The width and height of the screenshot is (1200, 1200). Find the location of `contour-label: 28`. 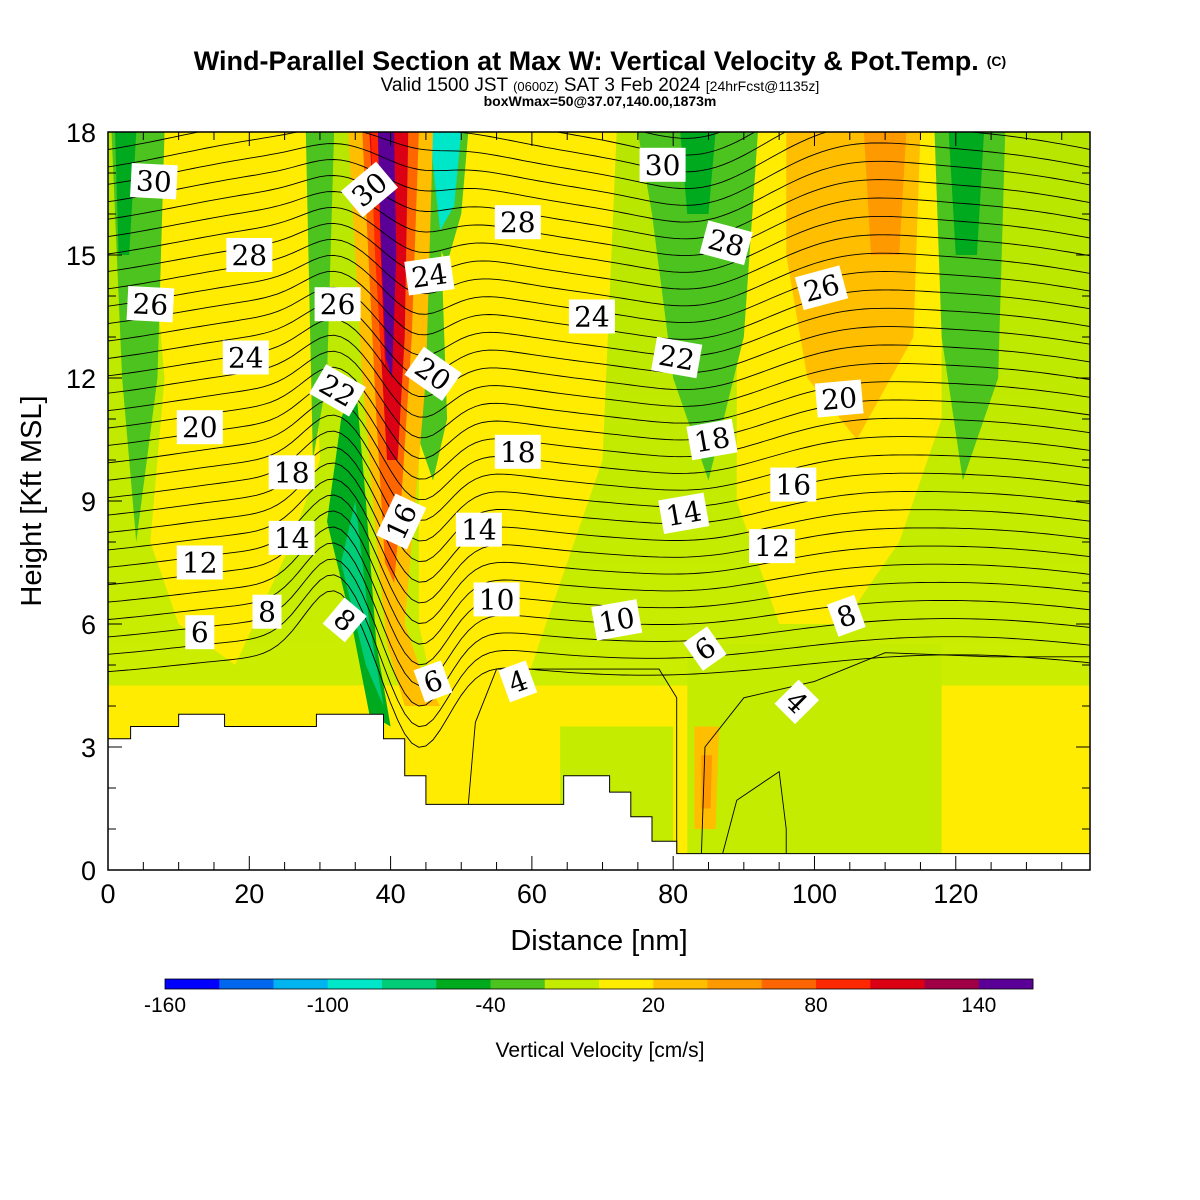

contour-label: 28 is located at coordinates (249, 255).